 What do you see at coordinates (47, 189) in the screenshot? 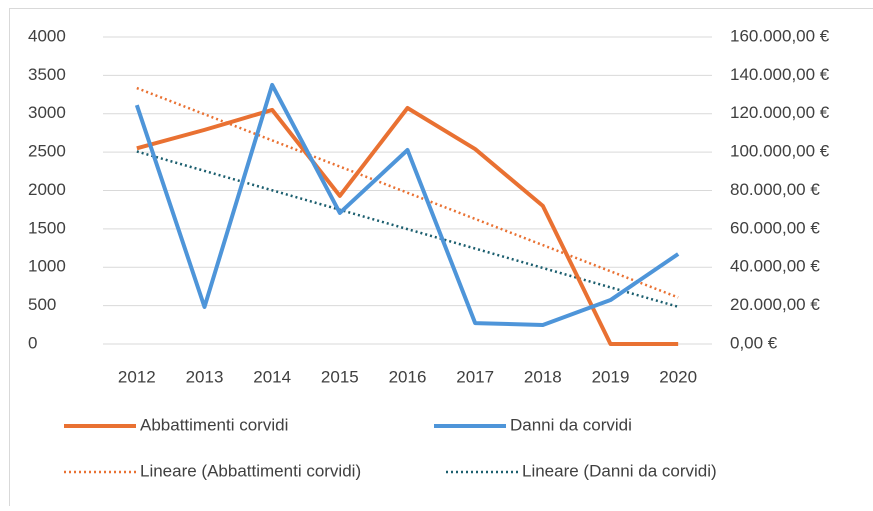
I see `y-tick-label: 2000` at bounding box center [47, 189].